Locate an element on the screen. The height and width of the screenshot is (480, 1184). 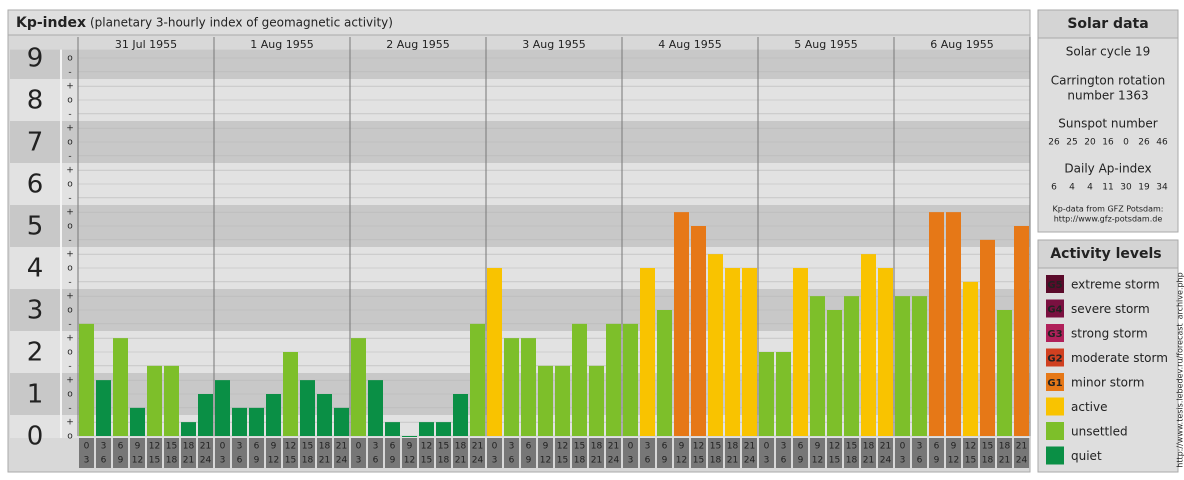
solar-value: 25 is located at coordinates (1071, 143).